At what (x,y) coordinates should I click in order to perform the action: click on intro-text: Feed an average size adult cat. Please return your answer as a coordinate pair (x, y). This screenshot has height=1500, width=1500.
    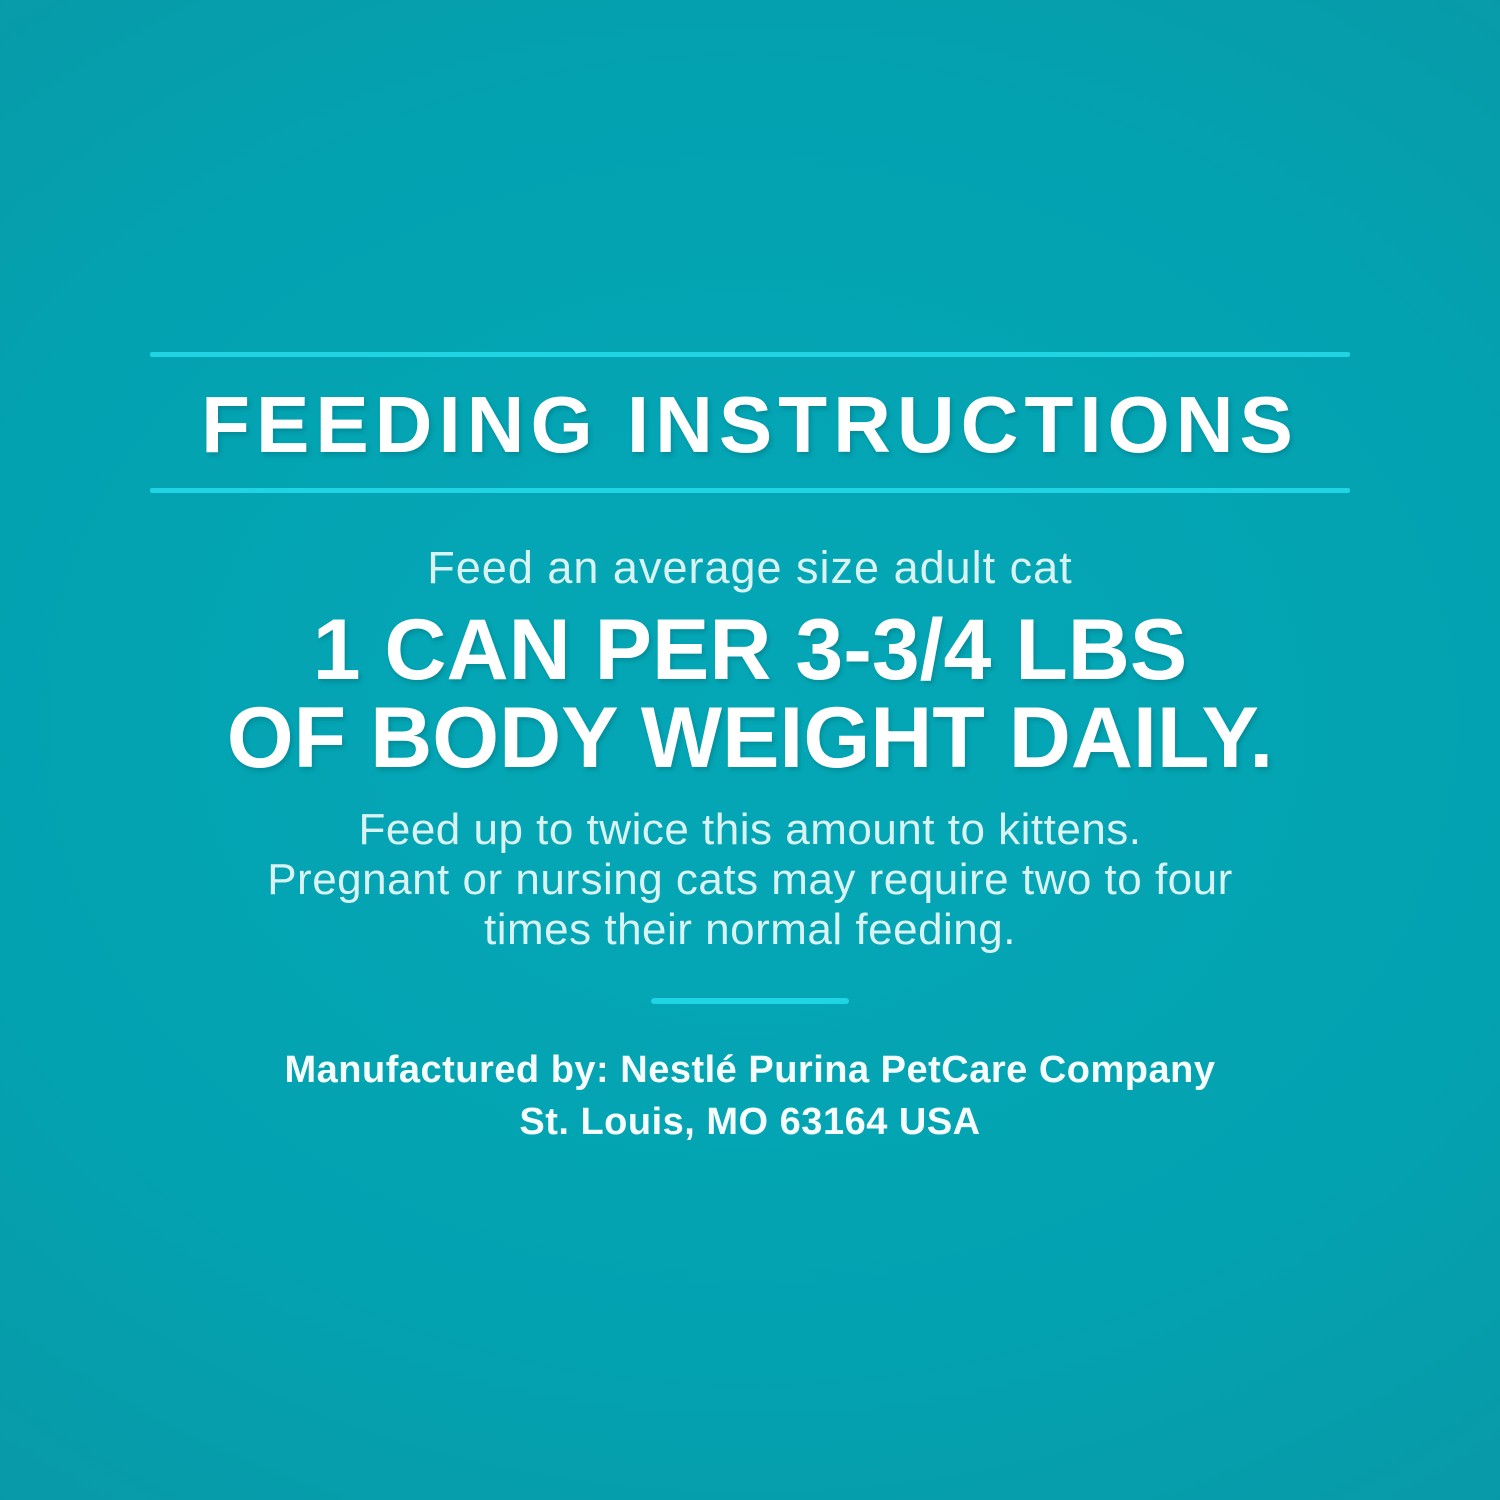
    Looking at the image, I should click on (750, 567).